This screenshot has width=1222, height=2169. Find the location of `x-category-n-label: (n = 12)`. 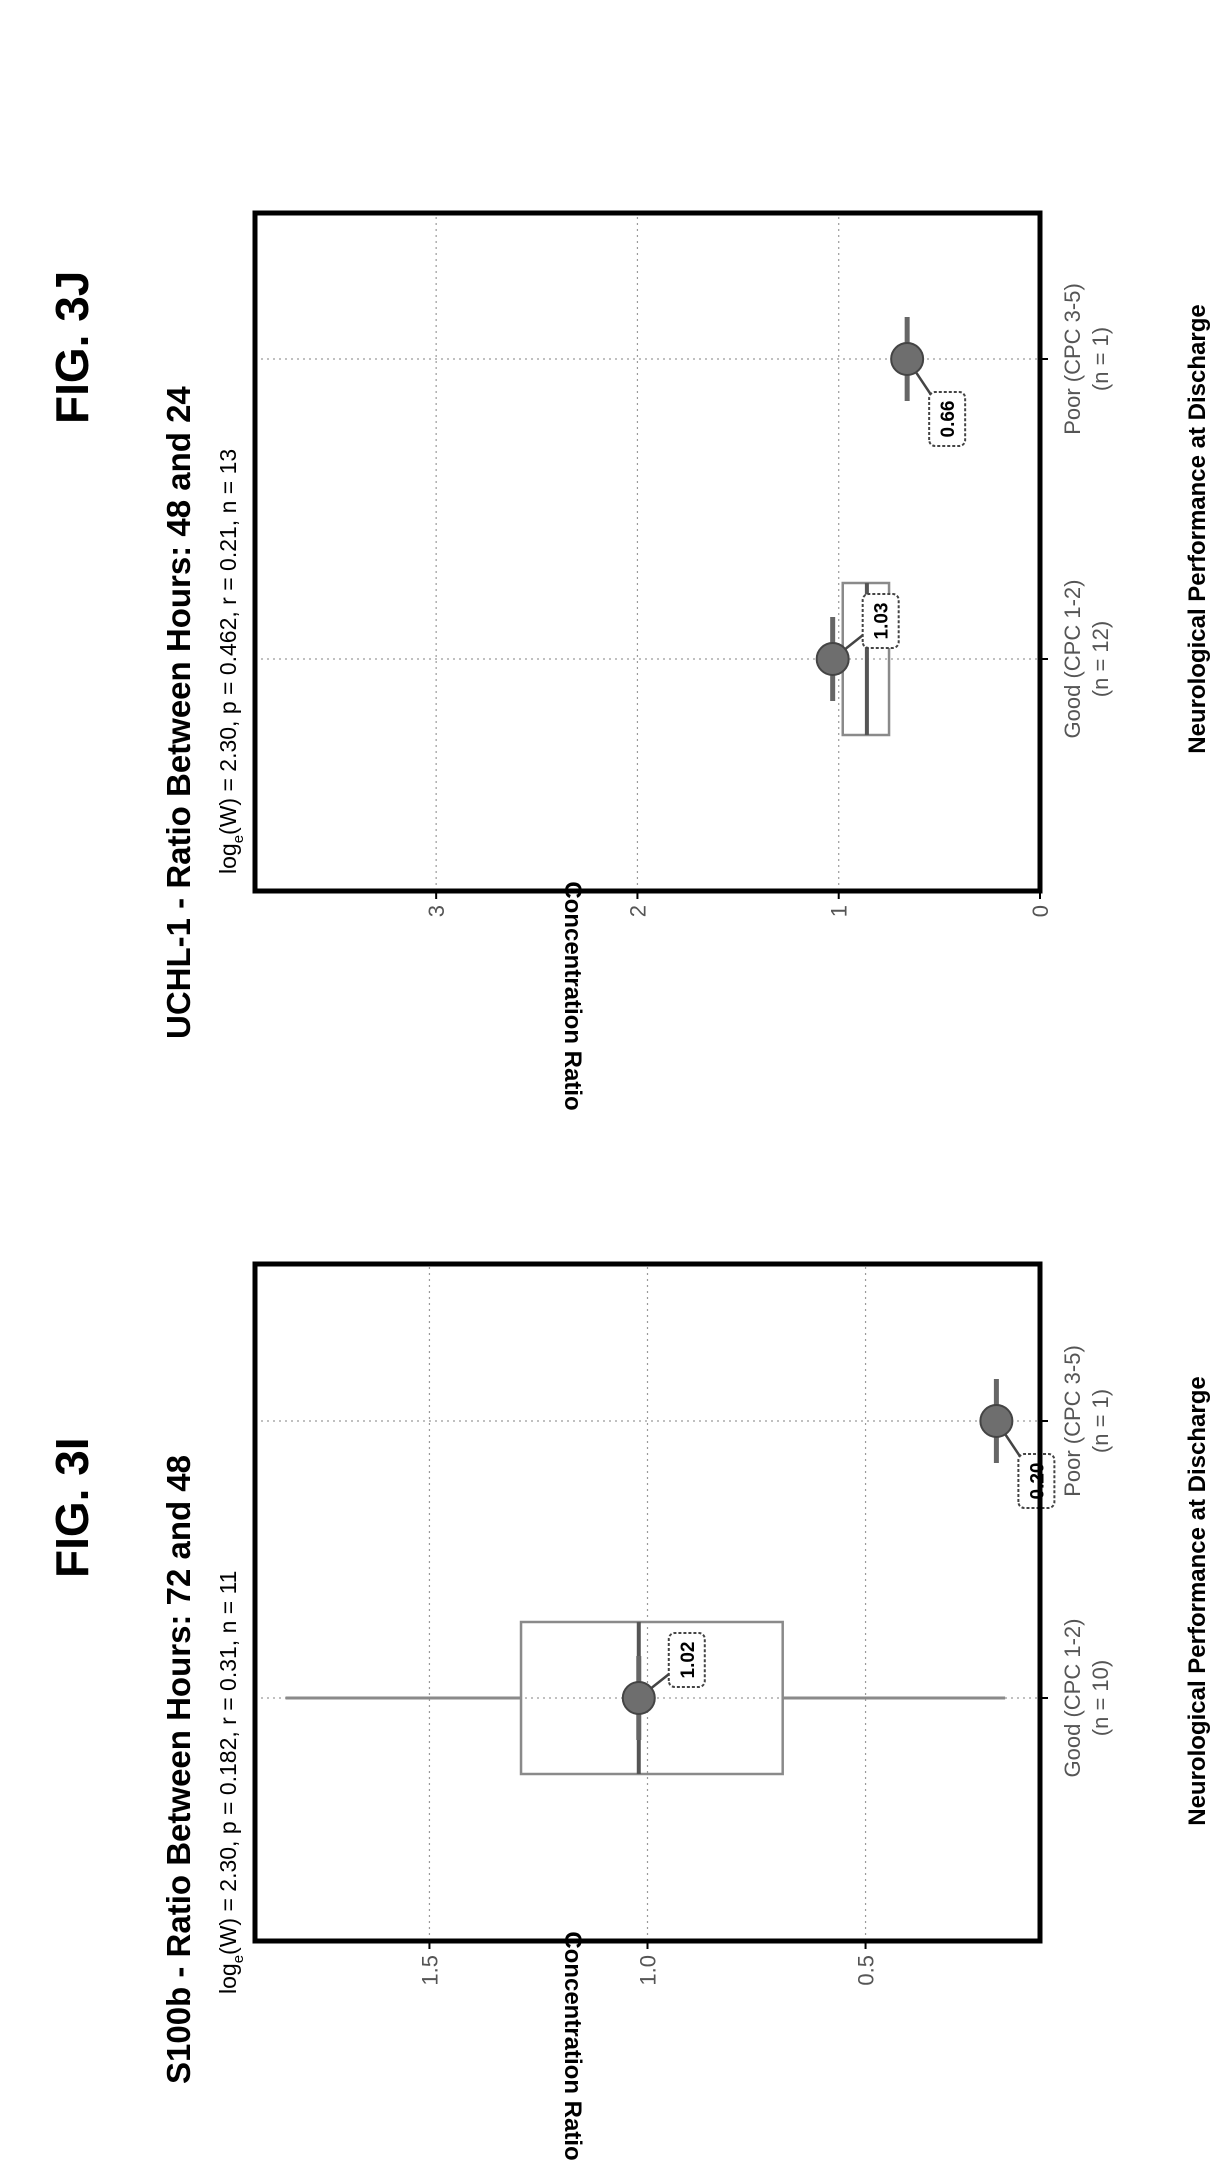

x-category-n-label: (n = 12) is located at coordinates (1100, 659).